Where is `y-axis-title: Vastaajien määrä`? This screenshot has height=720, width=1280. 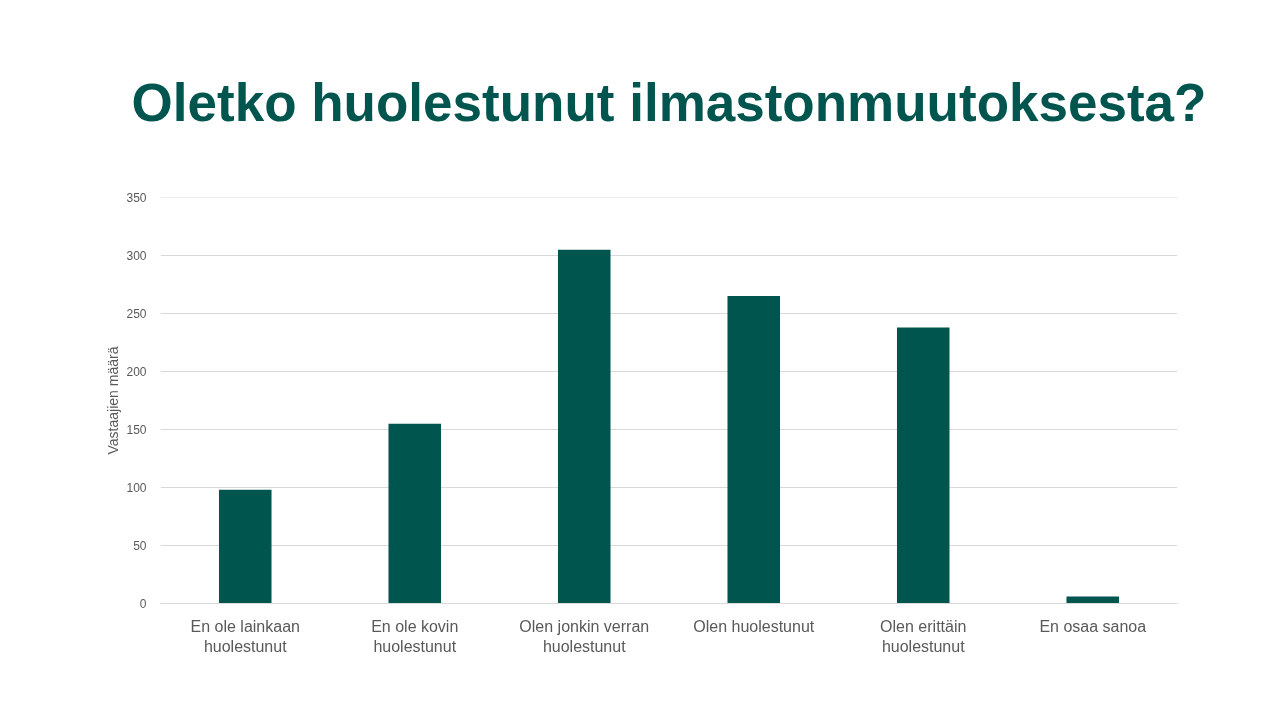
y-axis-title: Vastaajien määrä is located at coordinates (113, 400).